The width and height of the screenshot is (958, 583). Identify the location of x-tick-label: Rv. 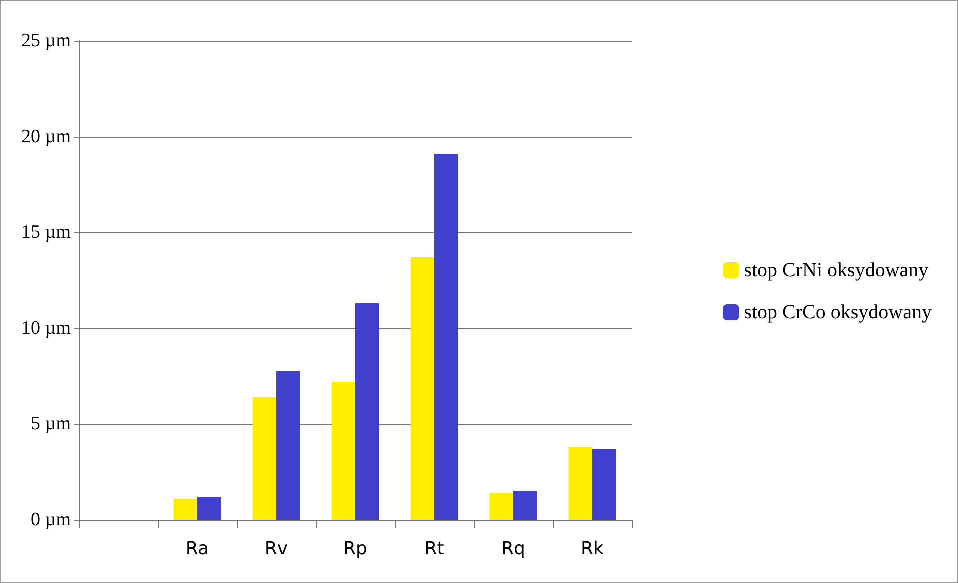
(276, 549).